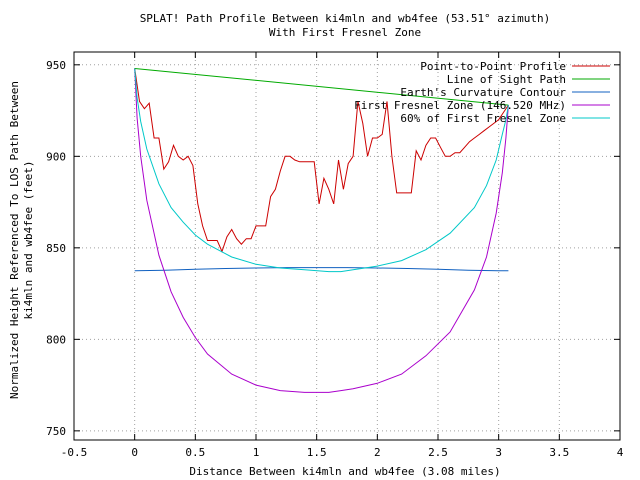 This screenshot has width=640, height=480. What do you see at coordinates (256, 452) in the screenshot?
I see `x-tick-label: 1` at bounding box center [256, 452].